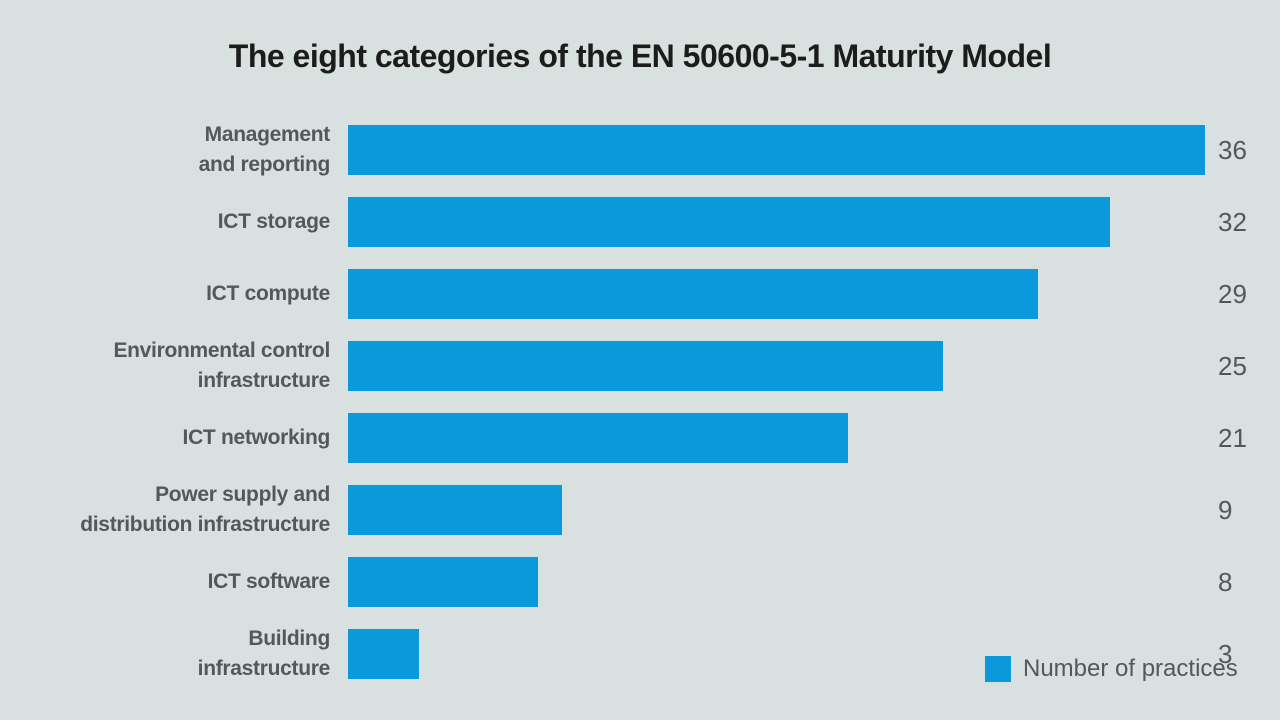 This screenshot has height=720, width=1280. What do you see at coordinates (1225, 653) in the screenshot?
I see `value-label: 3` at bounding box center [1225, 653].